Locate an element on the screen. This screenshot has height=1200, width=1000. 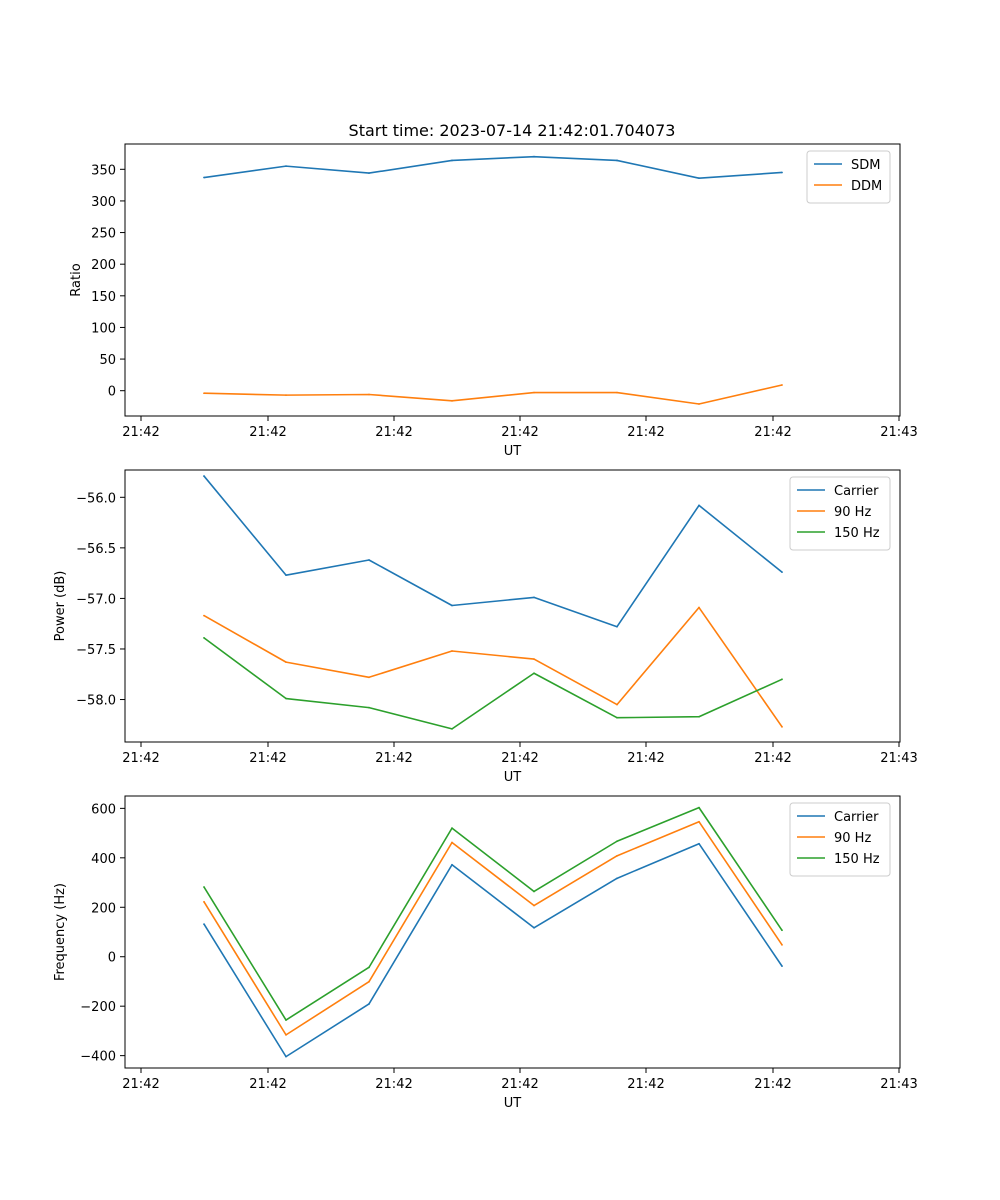
power-legend-label: 90 Hz is located at coordinates (852, 512).